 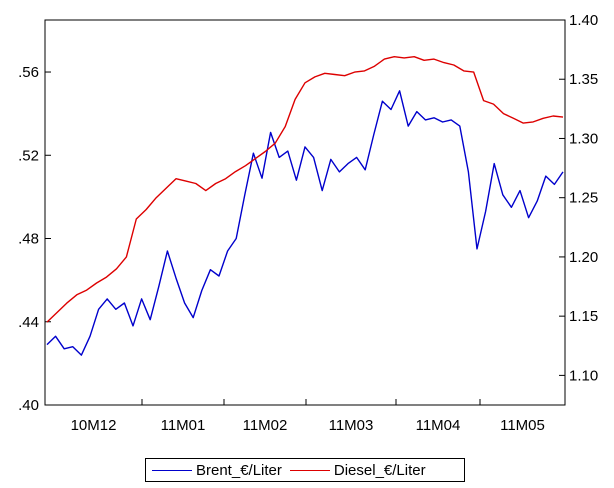 I want to click on x-axis: 10M12 11M01 11M02 11M03 11M04 11M05, so click(x=308, y=416).